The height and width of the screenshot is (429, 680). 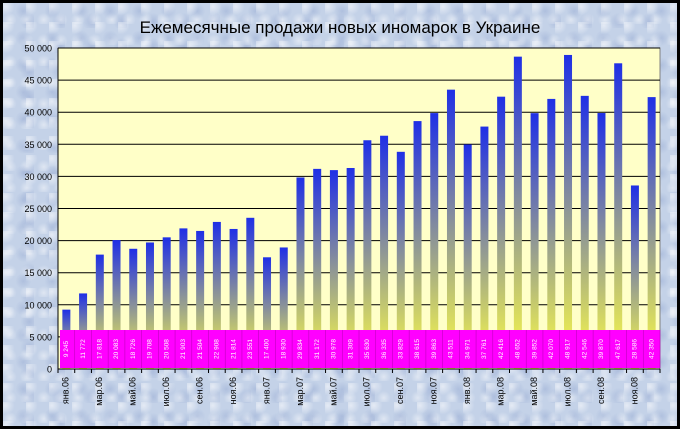 What do you see at coordinates (38, 273) in the screenshot?
I see `y-tick-label: 15 000` at bounding box center [38, 273].